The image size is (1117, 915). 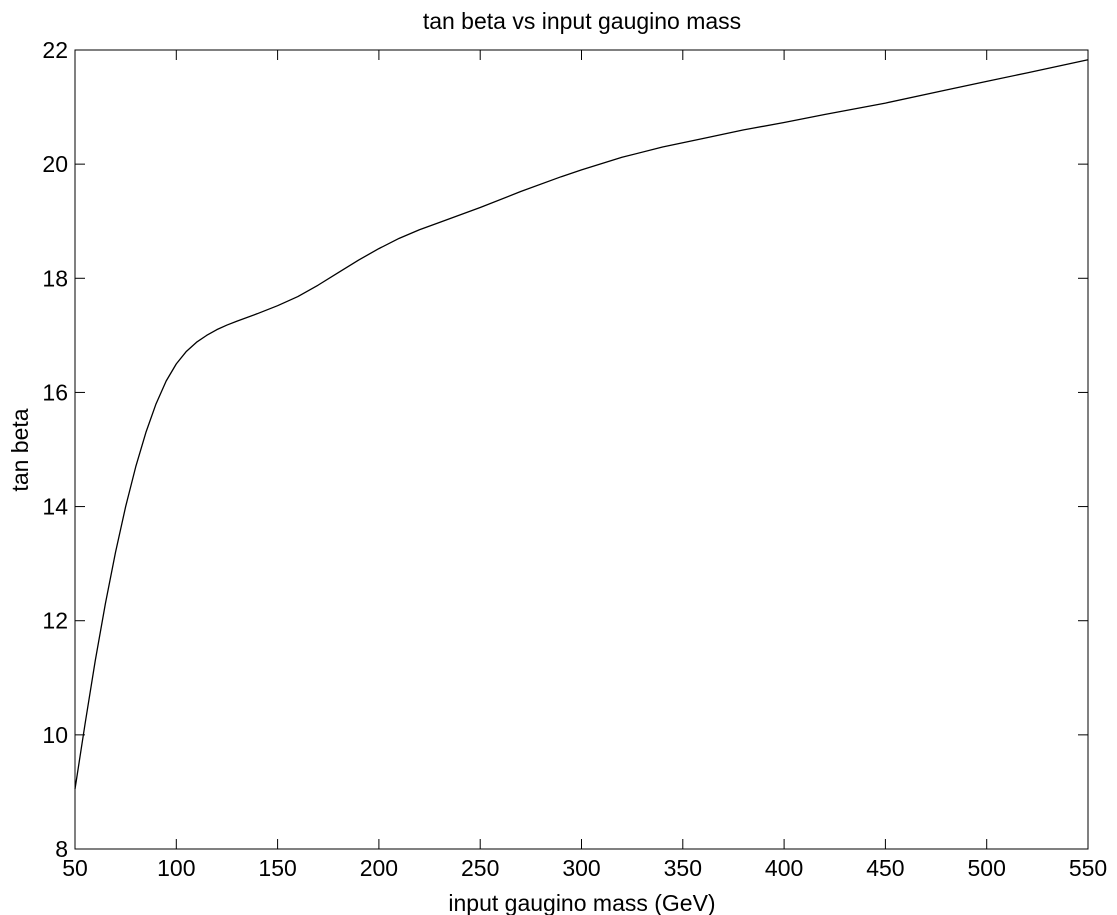 I want to click on x-tick-label: 500, so click(x=987, y=868).